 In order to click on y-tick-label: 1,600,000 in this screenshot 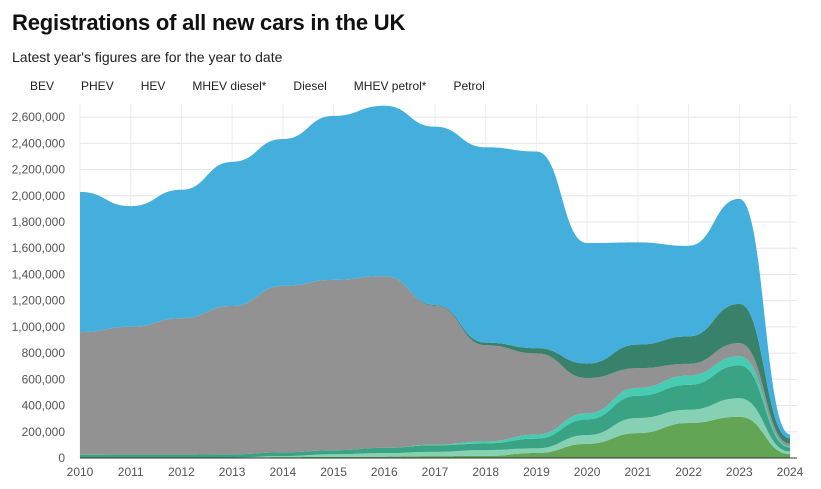, I will do `click(39, 248)`.